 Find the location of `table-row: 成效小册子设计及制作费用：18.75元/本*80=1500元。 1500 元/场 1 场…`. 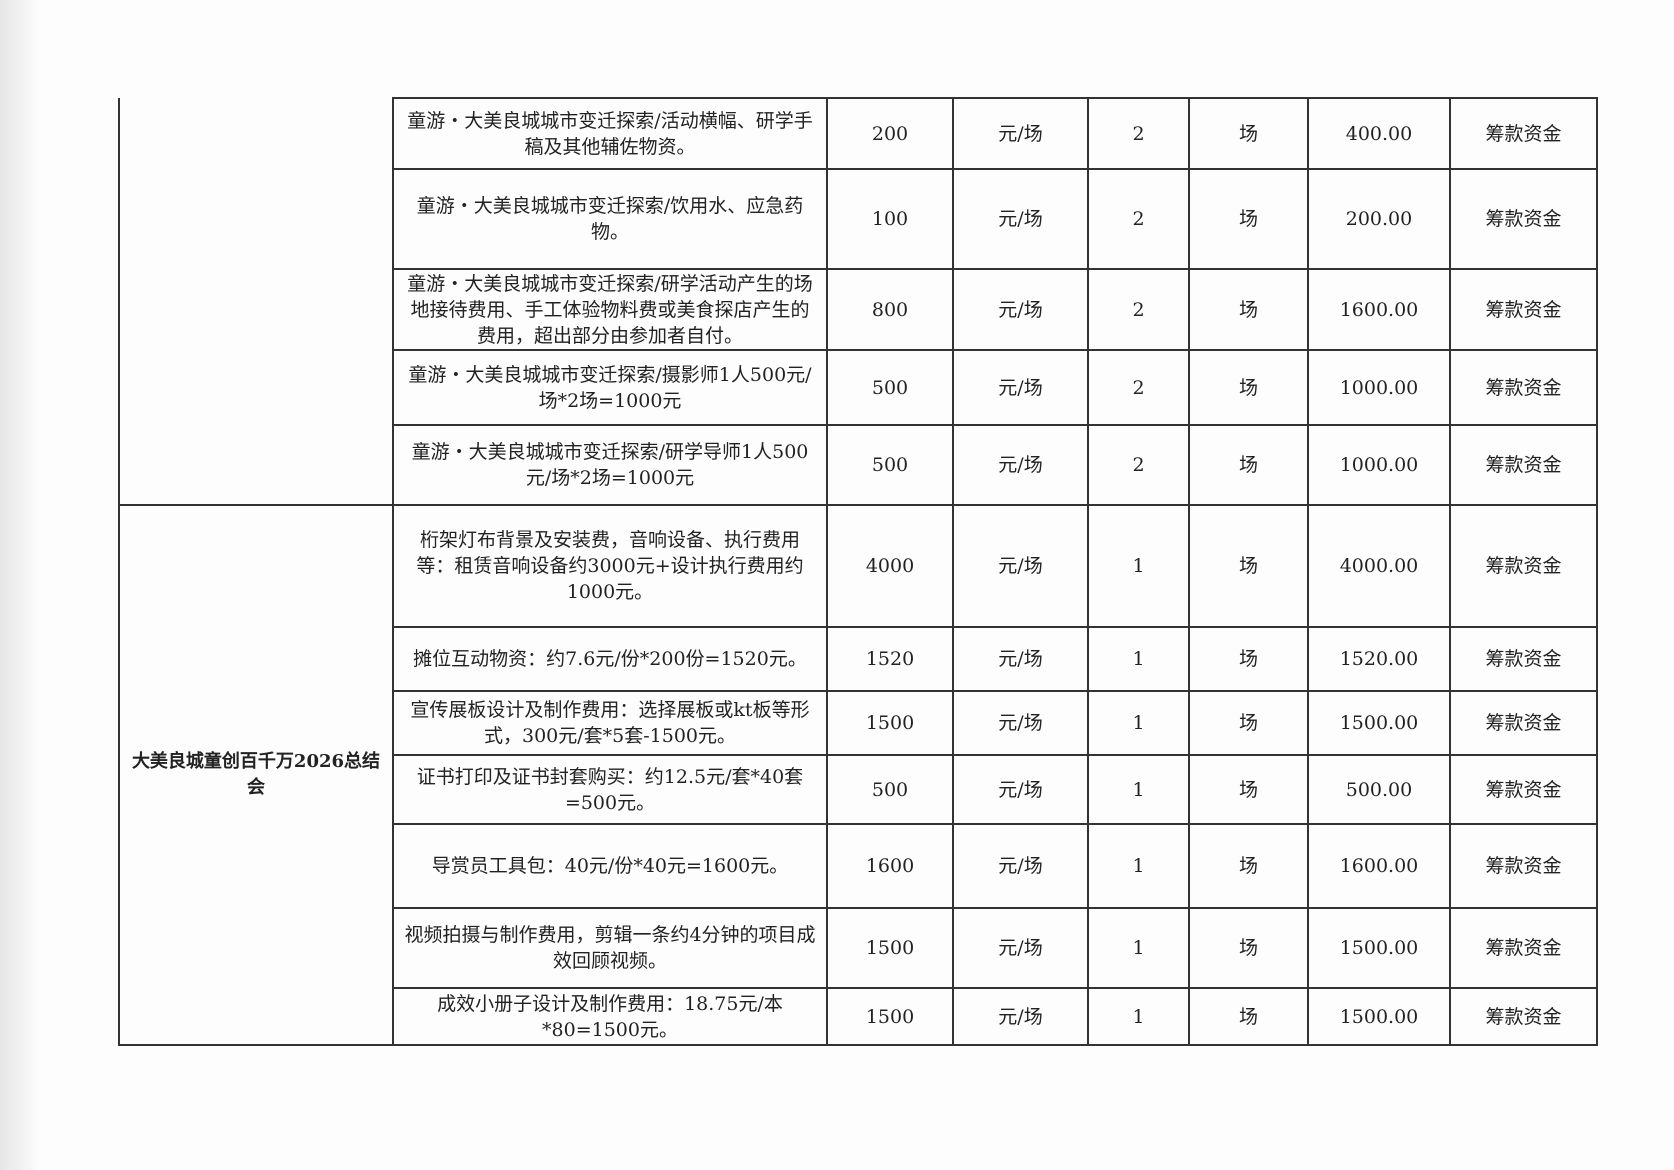

table-row: 成效小册子设计及制作费用：18.75元/本*80=1500元。 1500 元/场 1 场… is located at coordinates (858, 1016).